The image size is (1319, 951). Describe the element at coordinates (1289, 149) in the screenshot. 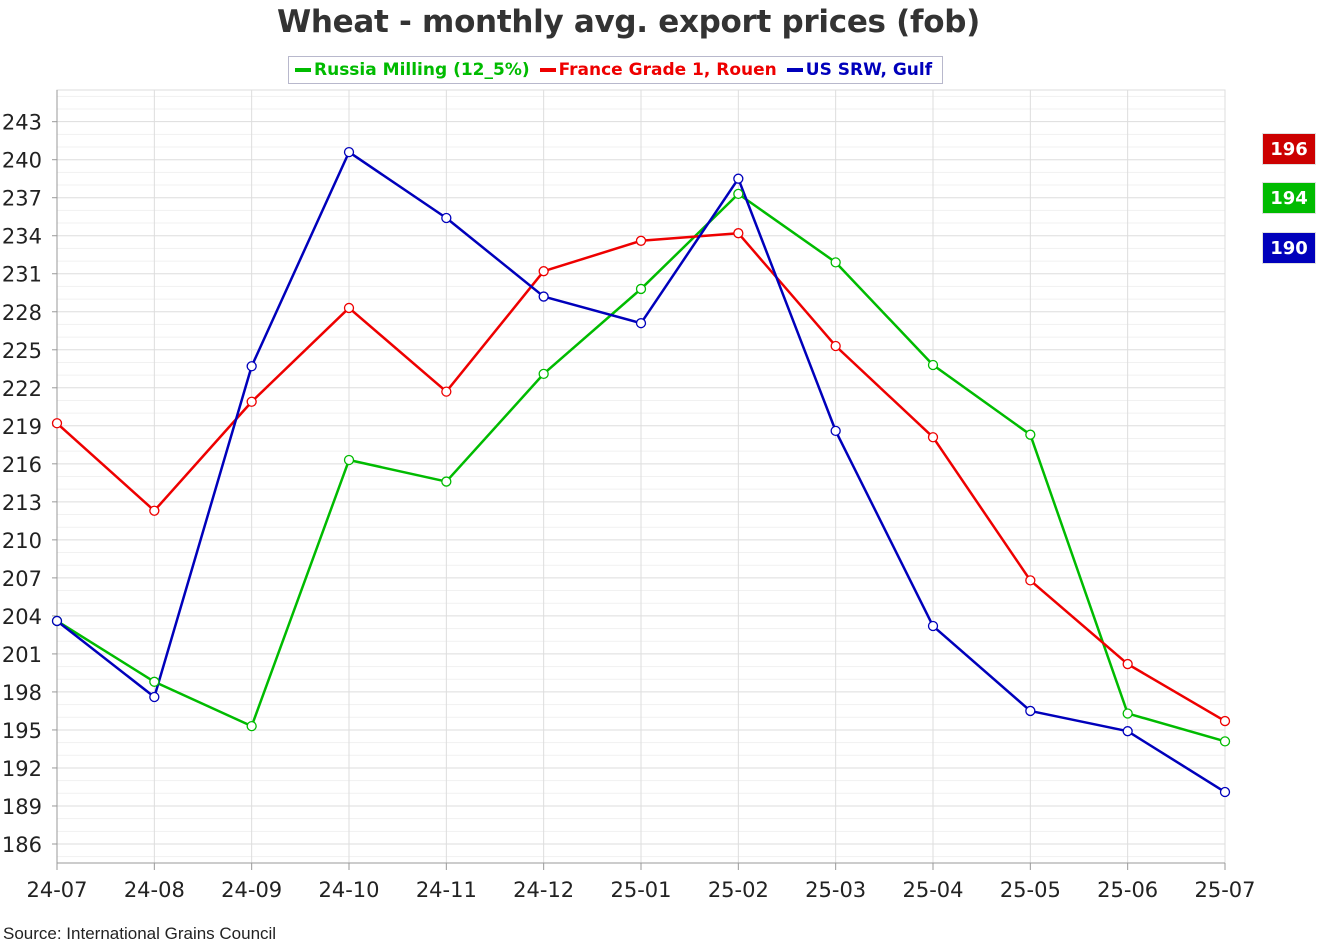

I see `last-value-badge-france: 196` at that location.